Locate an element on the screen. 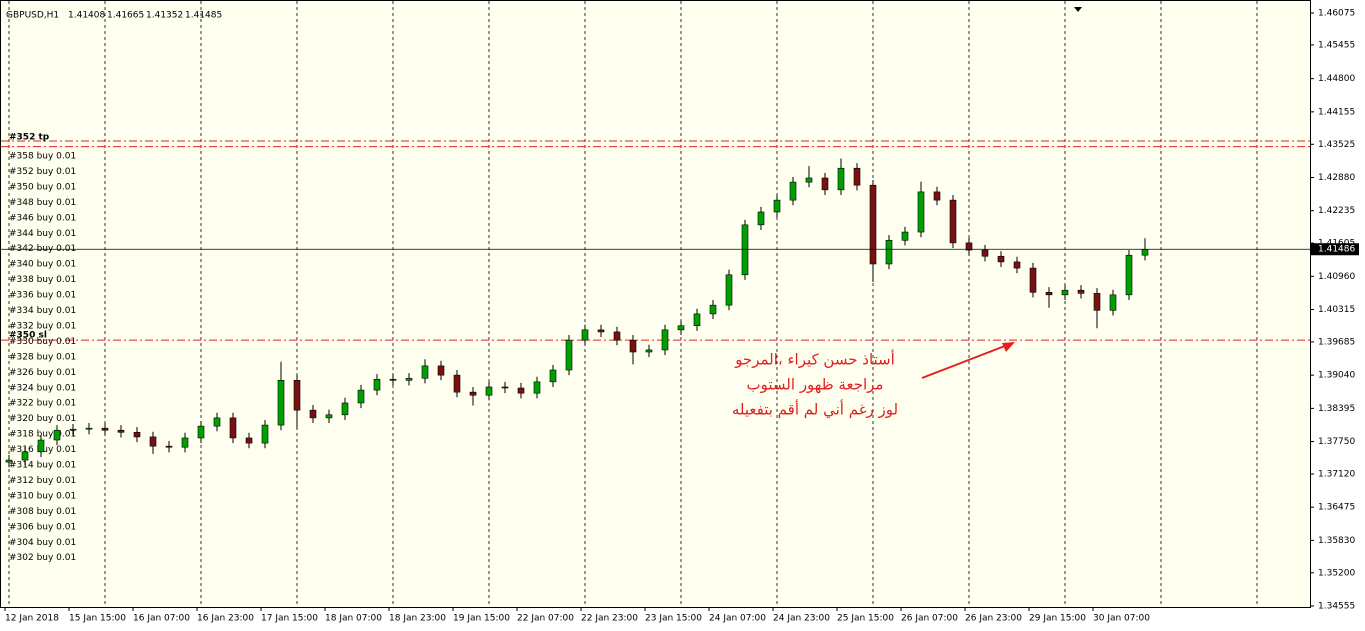 Image resolution: width=1365 pixels, height=631 pixels. shift-marker is located at coordinates (1078, 9).